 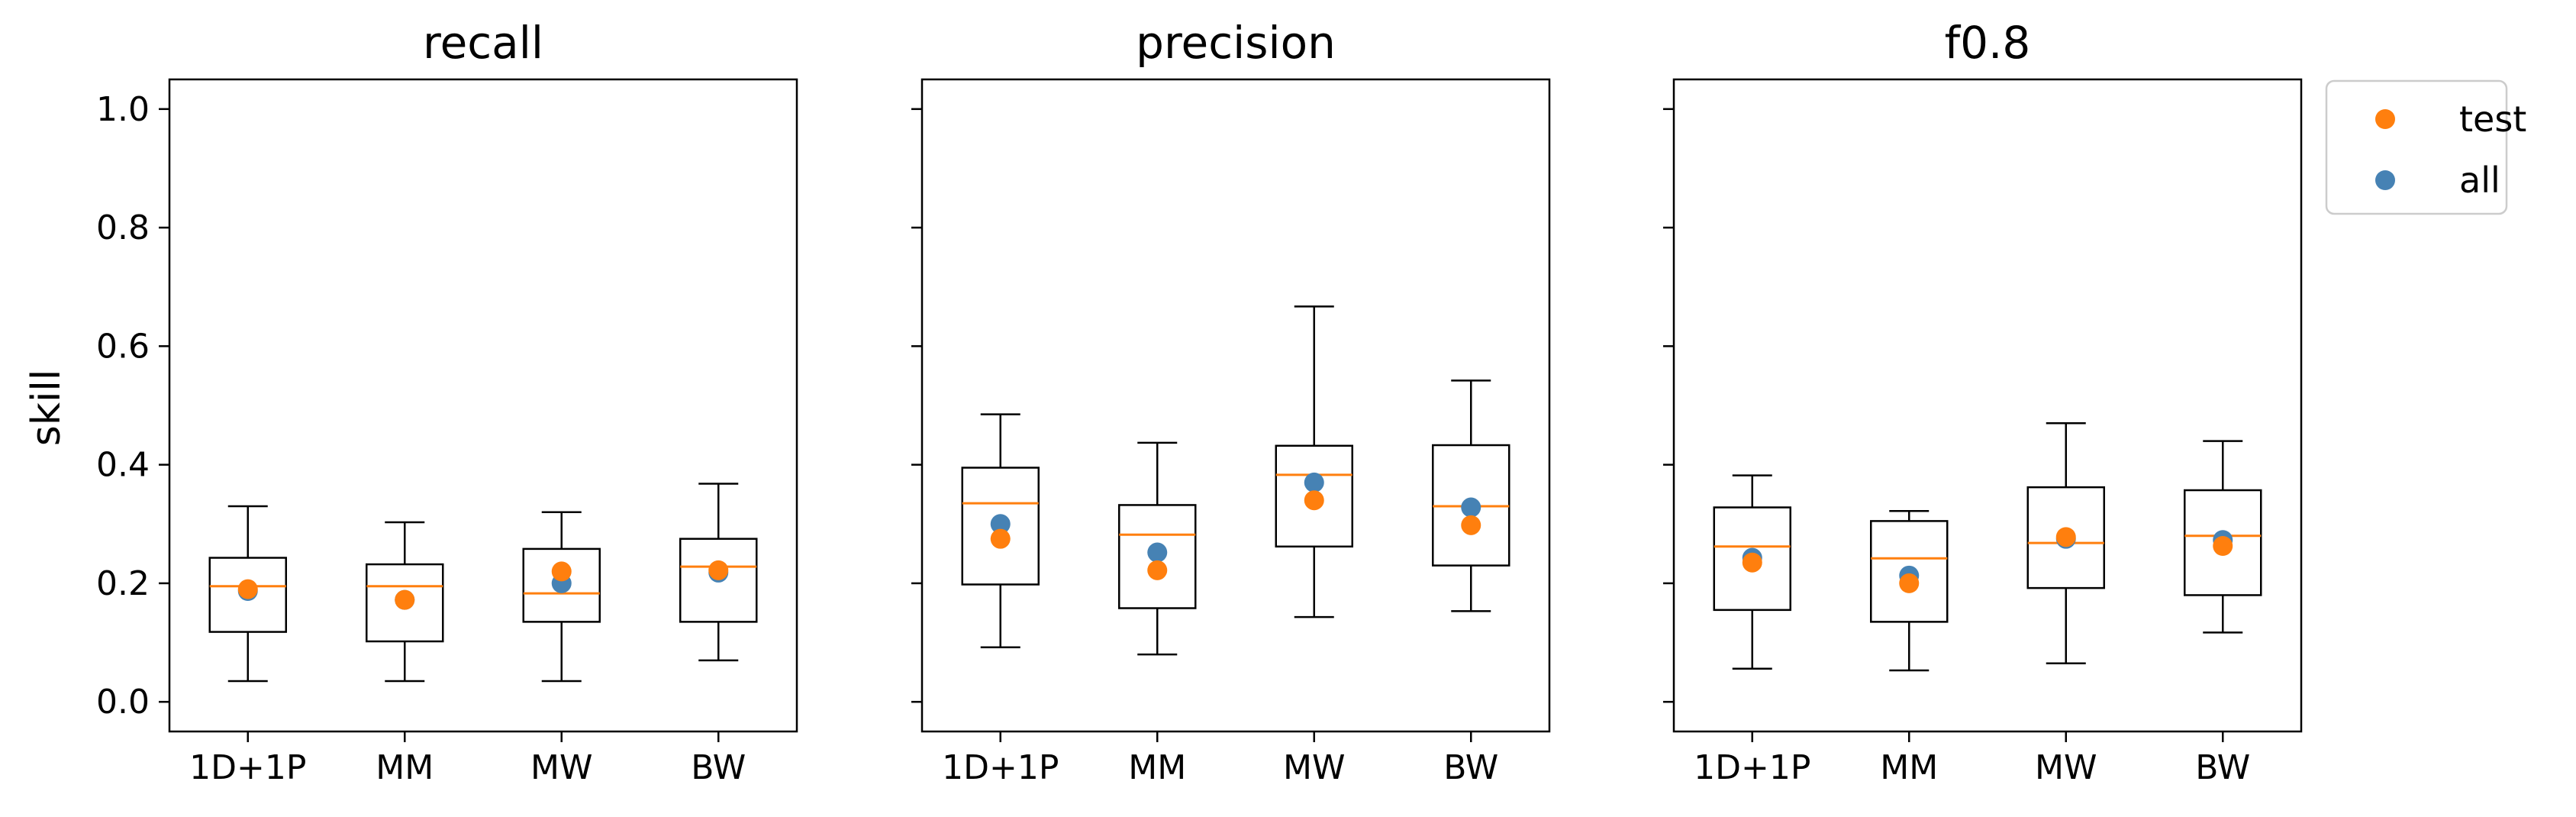 I want to click on y-axis-label: skill, so click(x=47, y=408).